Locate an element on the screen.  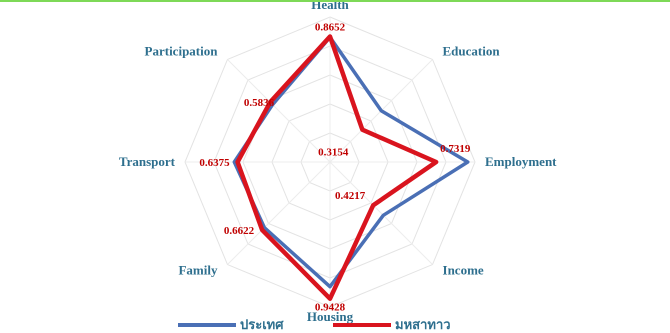
spoke-income is located at coordinates (381, 213).